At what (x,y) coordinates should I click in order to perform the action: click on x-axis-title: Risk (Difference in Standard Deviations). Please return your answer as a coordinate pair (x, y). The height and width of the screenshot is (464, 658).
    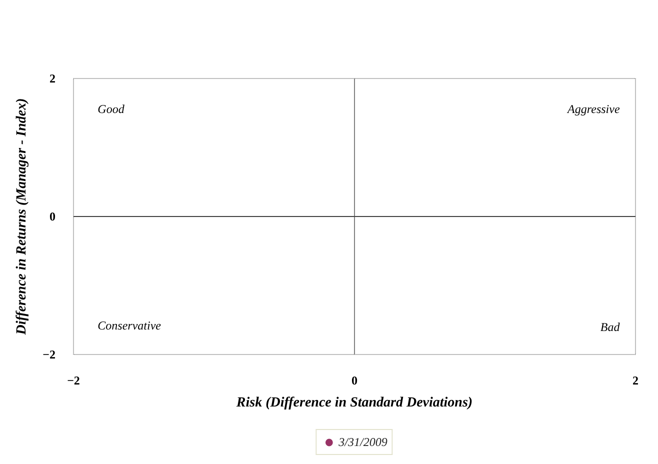
    Looking at the image, I should click on (354, 403).